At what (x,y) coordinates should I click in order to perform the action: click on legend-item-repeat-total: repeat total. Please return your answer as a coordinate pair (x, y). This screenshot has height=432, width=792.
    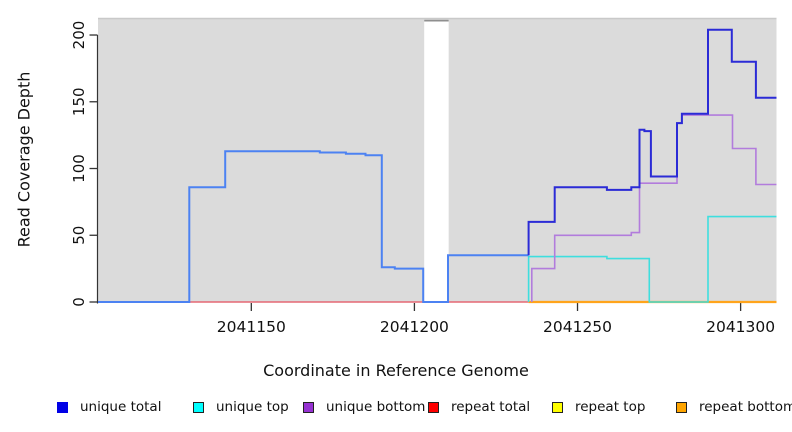
    Looking at the image, I should click on (479, 407).